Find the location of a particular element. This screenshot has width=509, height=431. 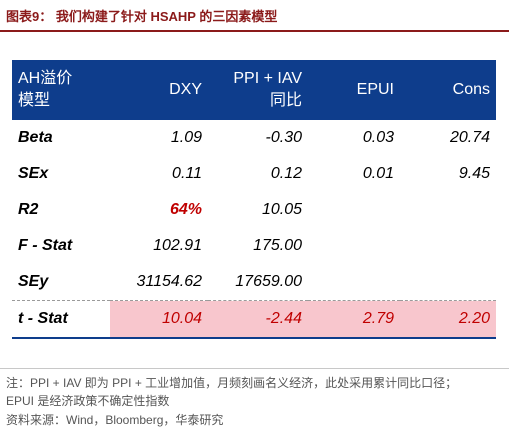

table-row-beta: Beta 1.09 -0.30 0.03 20.74 is located at coordinates (254, 138).